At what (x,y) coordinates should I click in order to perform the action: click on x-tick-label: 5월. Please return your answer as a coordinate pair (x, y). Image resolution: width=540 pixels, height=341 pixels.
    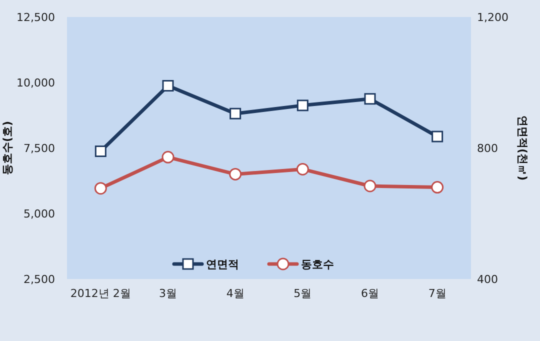
    Looking at the image, I should click on (303, 293).